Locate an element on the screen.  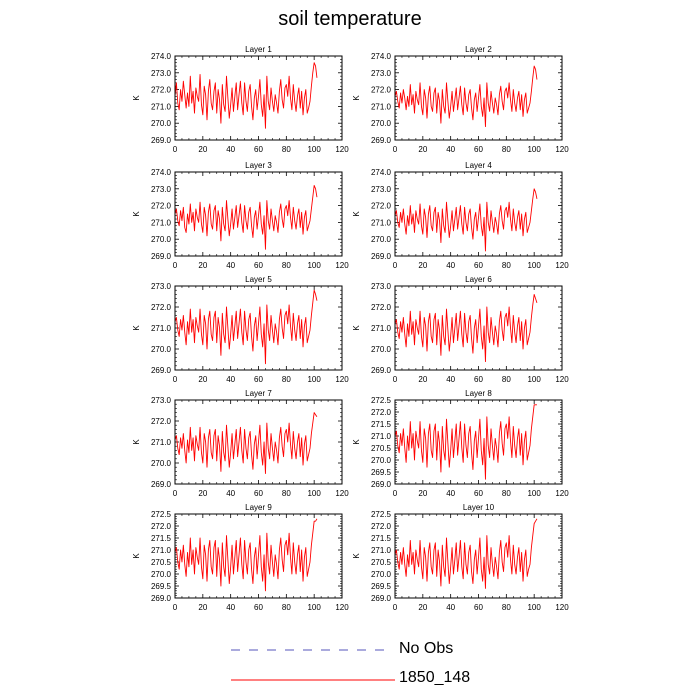
panel-title: Layer 2 is located at coordinates (478, 49).